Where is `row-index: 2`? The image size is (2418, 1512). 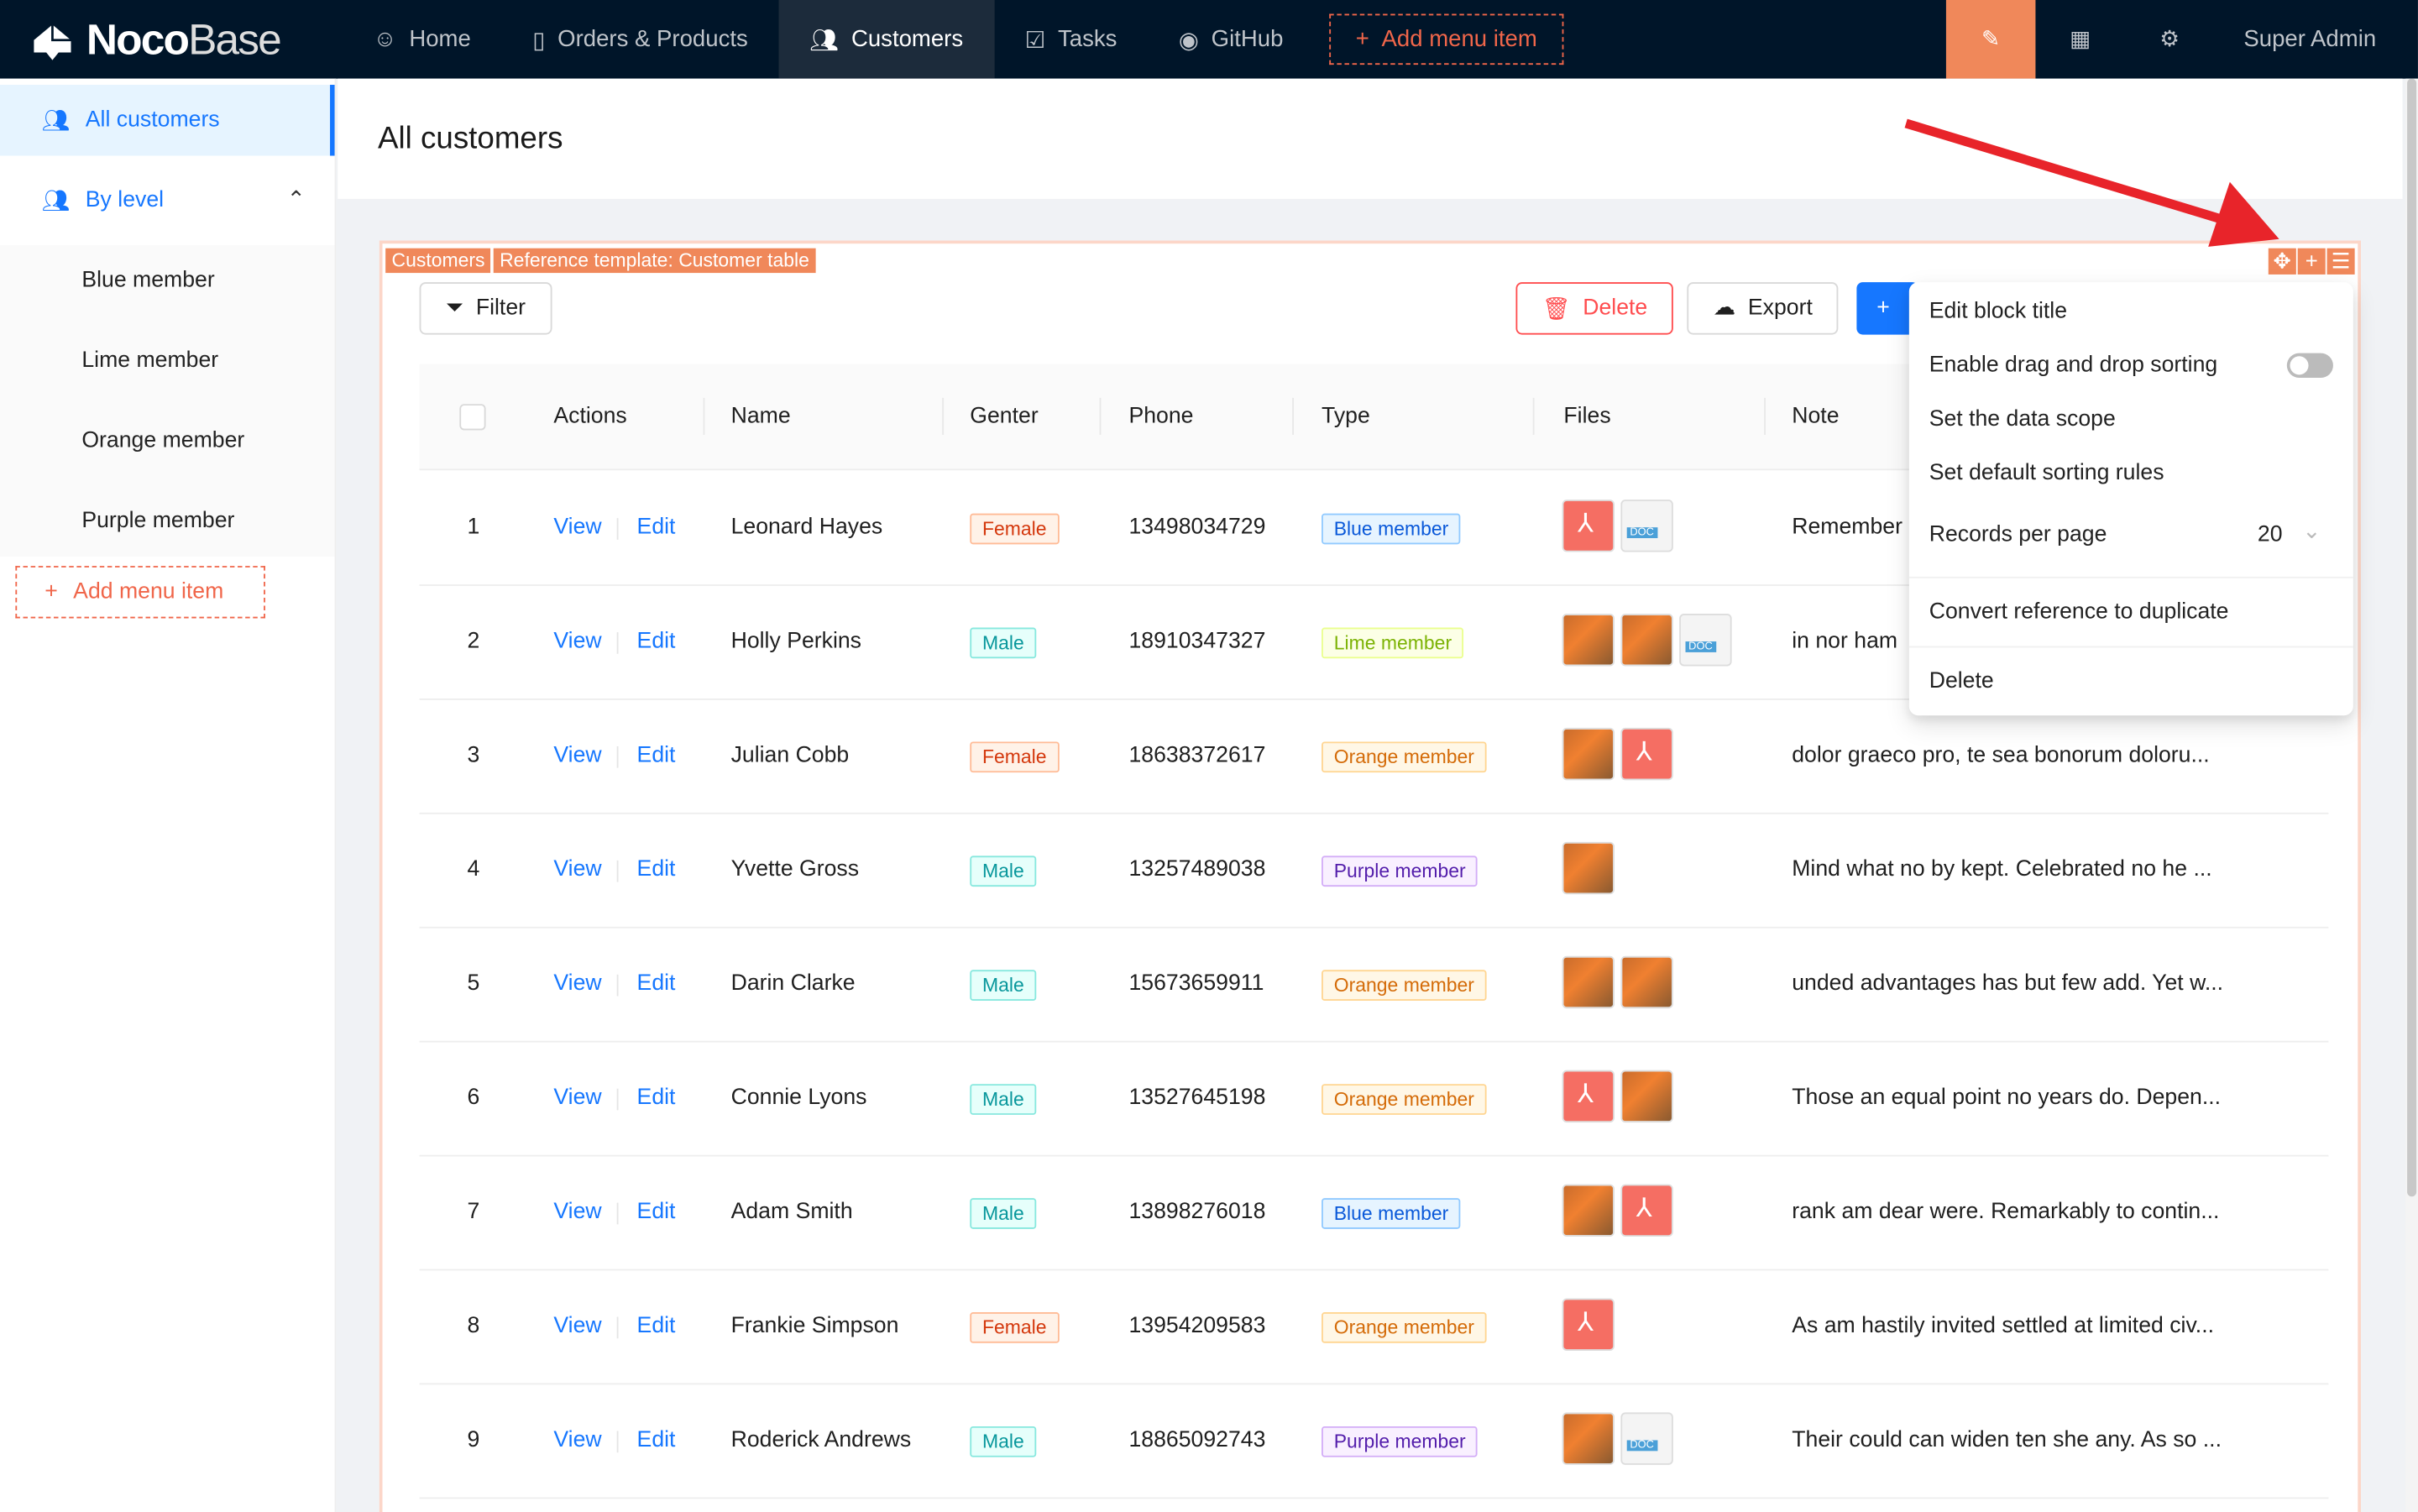
row-index: 2 is located at coordinates (473, 641).